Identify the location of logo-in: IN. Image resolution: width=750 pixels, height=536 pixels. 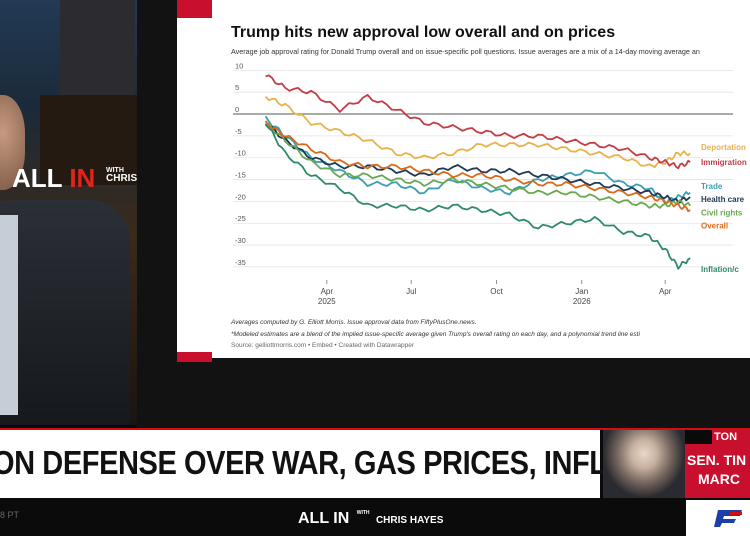
(82, 178).